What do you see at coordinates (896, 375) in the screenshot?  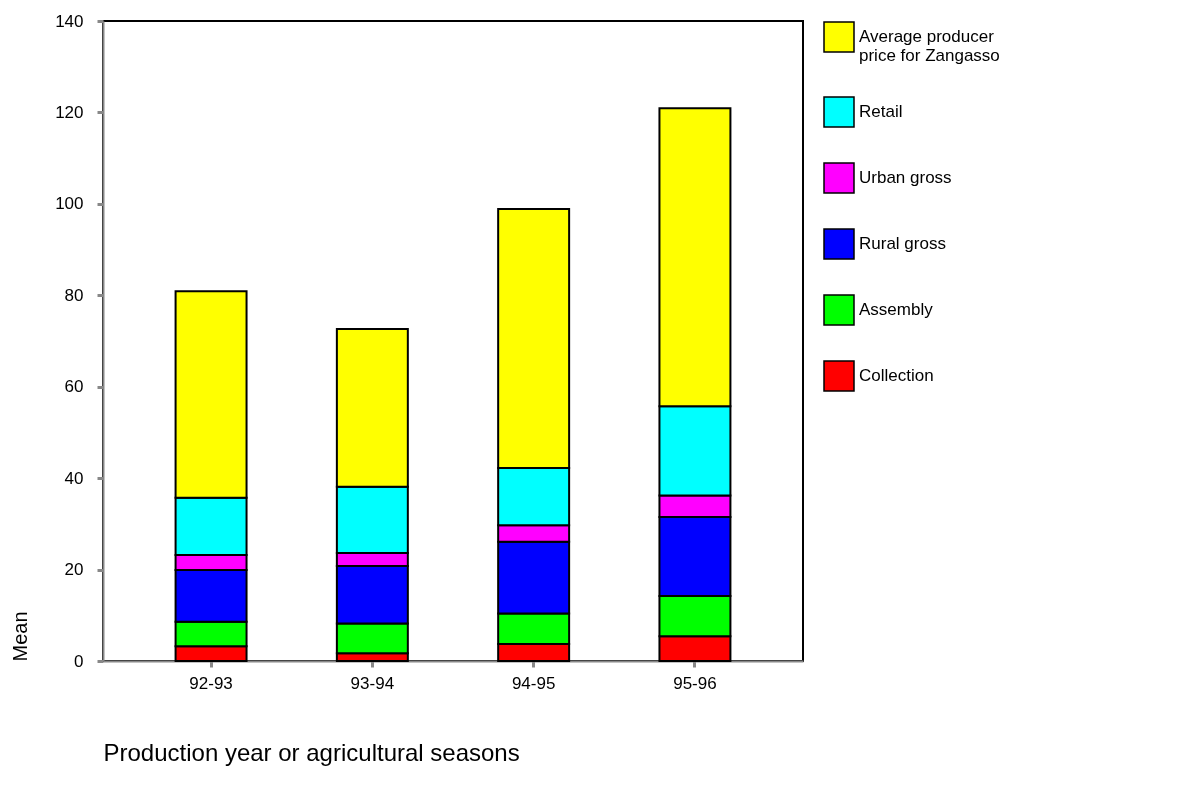 I see `legend-label: Collection` at bounding box center [896, 375].